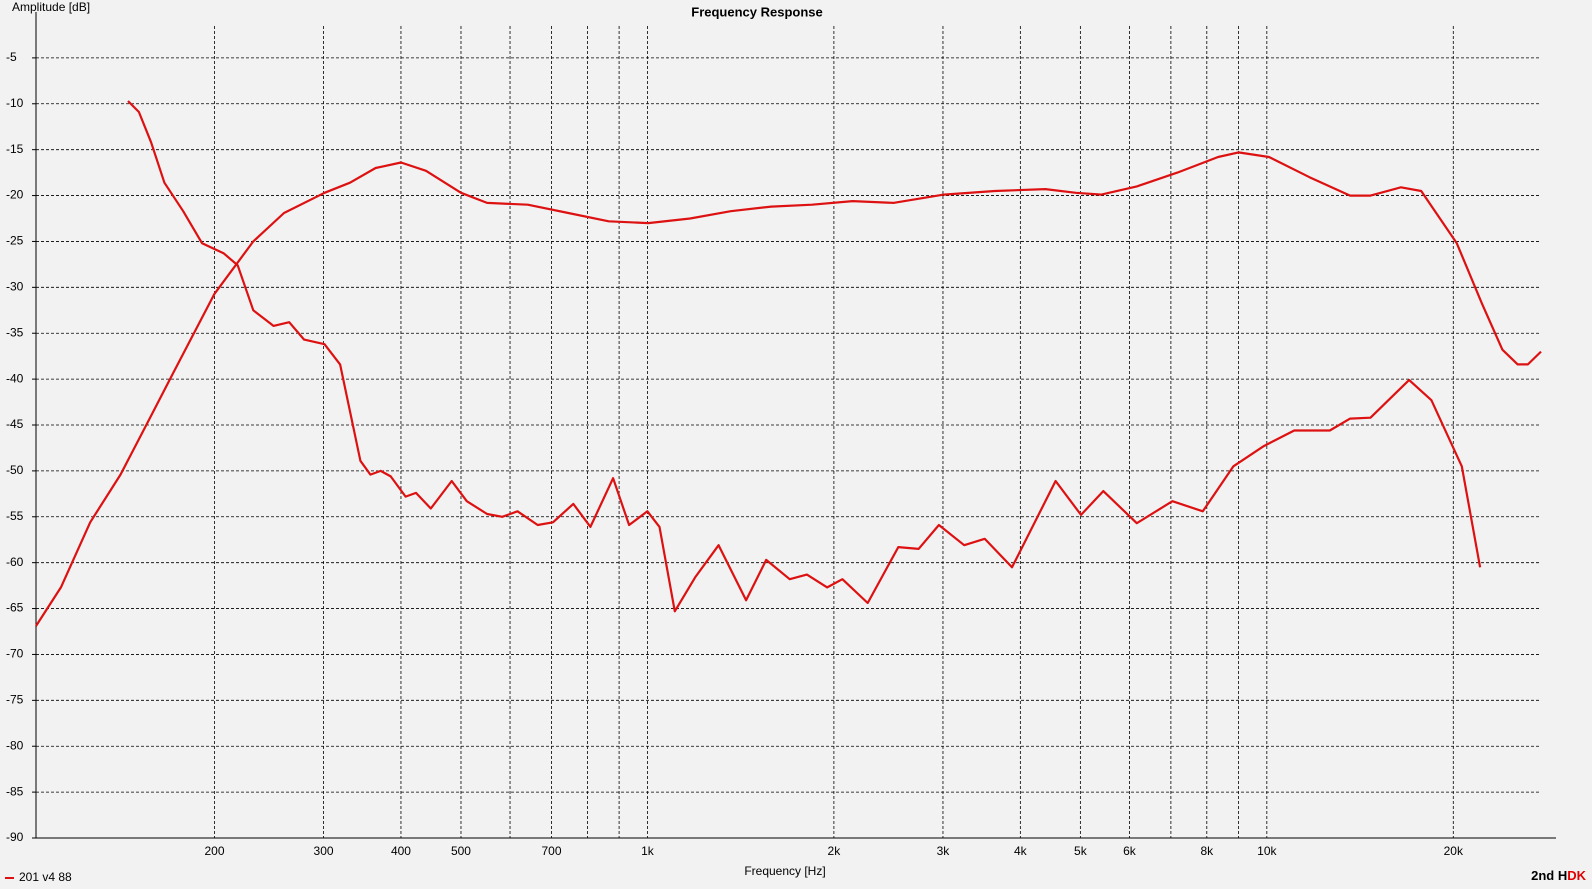  What do you see at coordinates (15, 562) in the screenshot?
I see `y-tick-label: -60` at bounding box center [15, 562].